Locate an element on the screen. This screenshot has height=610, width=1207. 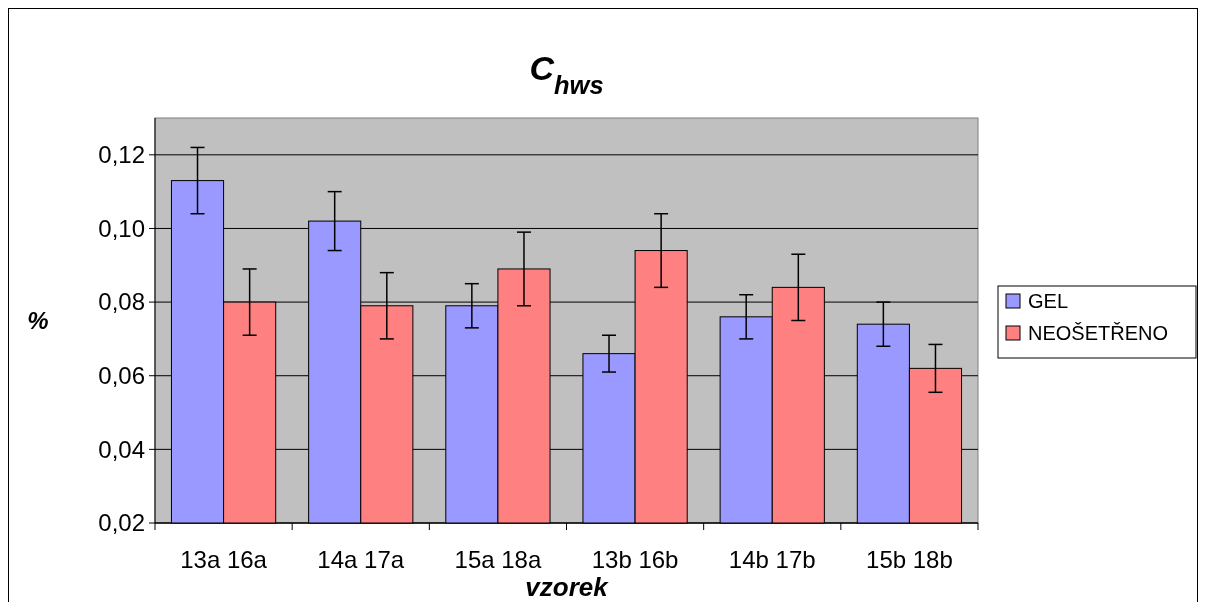
y-tick-label: 0,04 is located at coordinates (121, 449).